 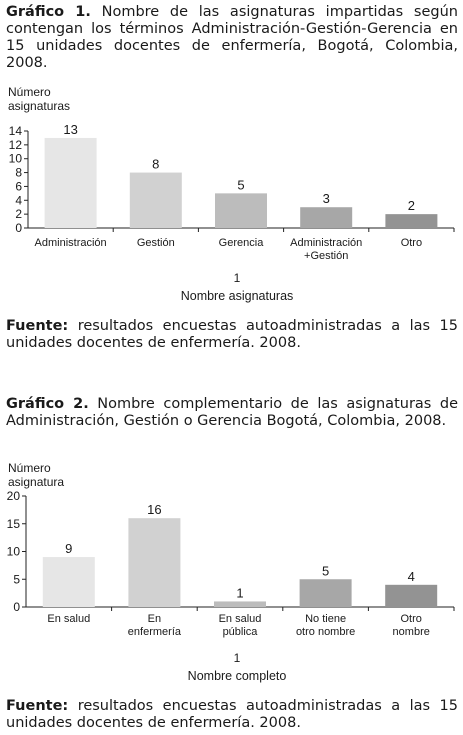 What do you see at coordinates (156, 243) in the screenshot?
I see `x-tick-label: Gestión` at bounding box center [156, 243].